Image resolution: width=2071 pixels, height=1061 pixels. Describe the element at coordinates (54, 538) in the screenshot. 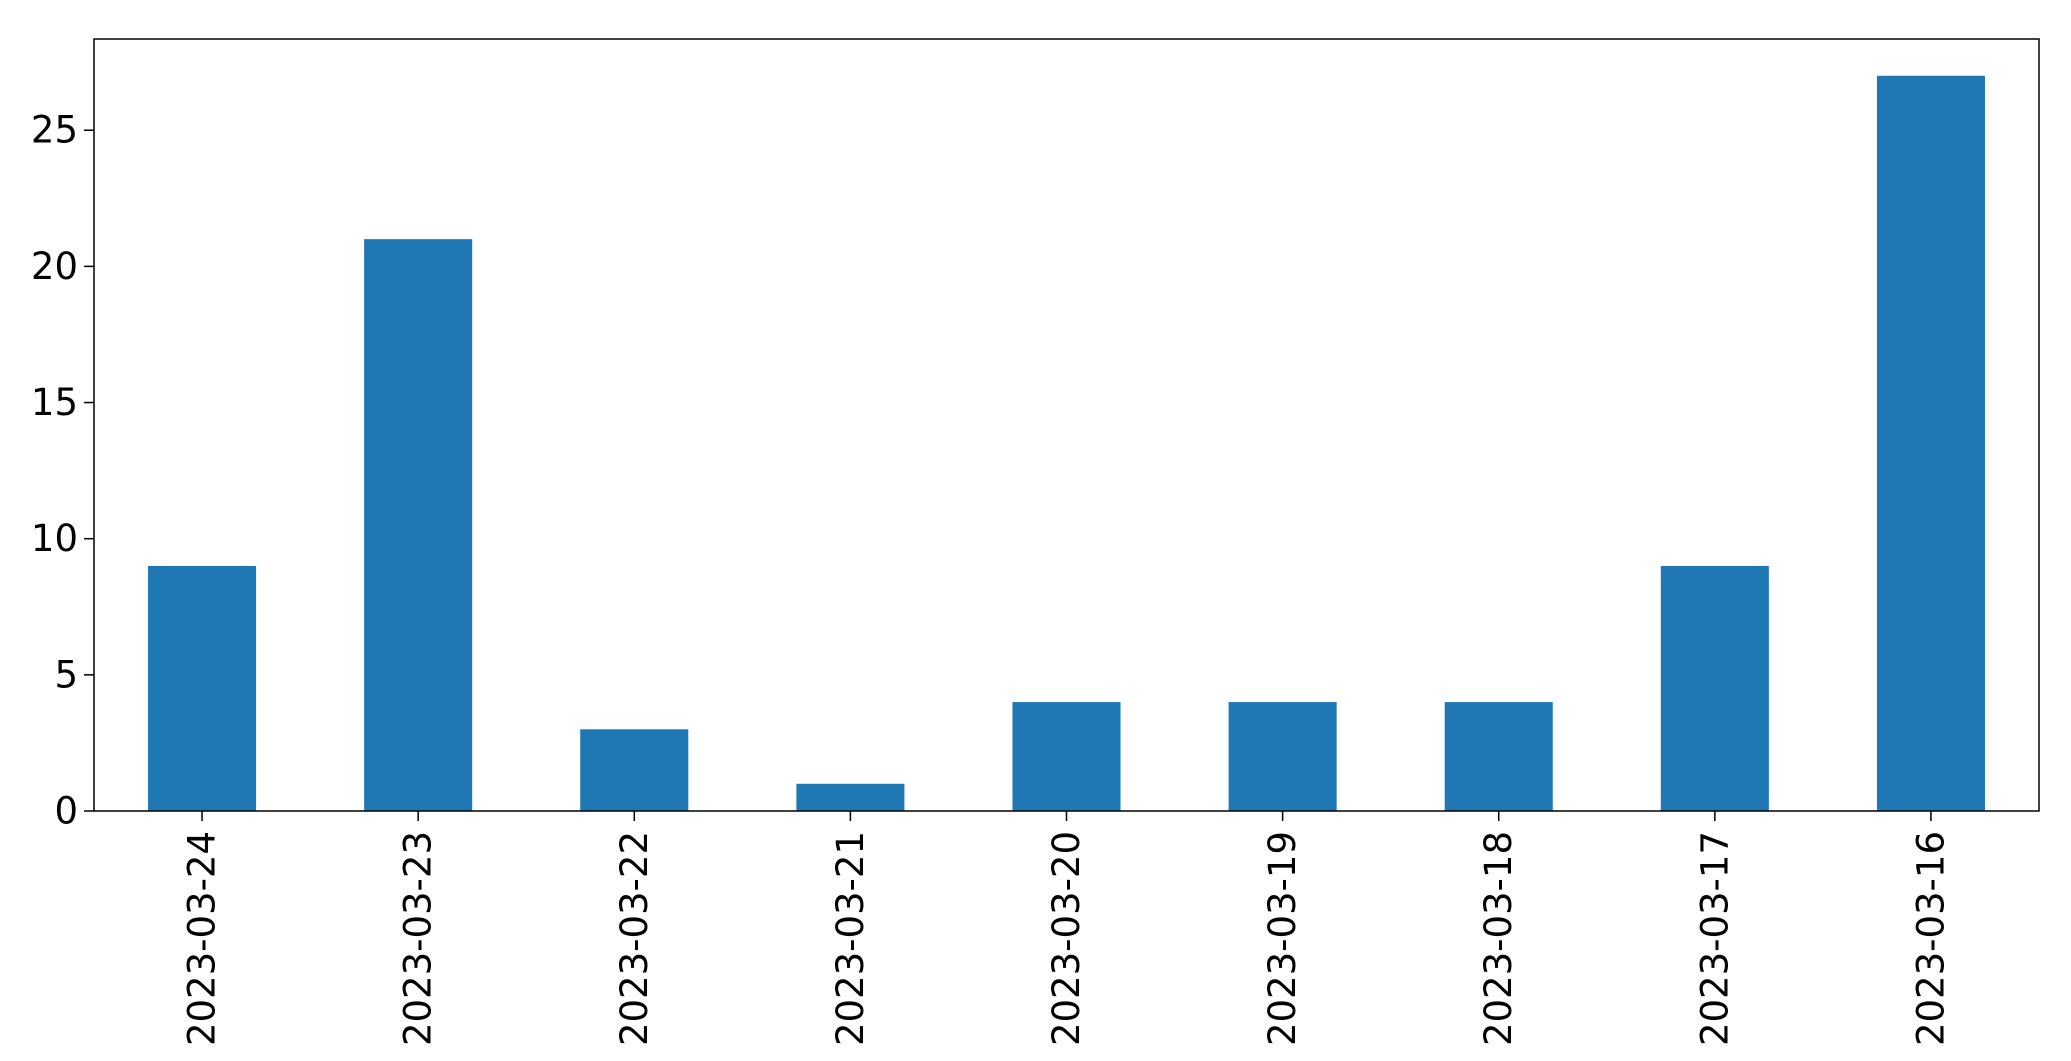

I see `y-tick-label: 10` at that location.